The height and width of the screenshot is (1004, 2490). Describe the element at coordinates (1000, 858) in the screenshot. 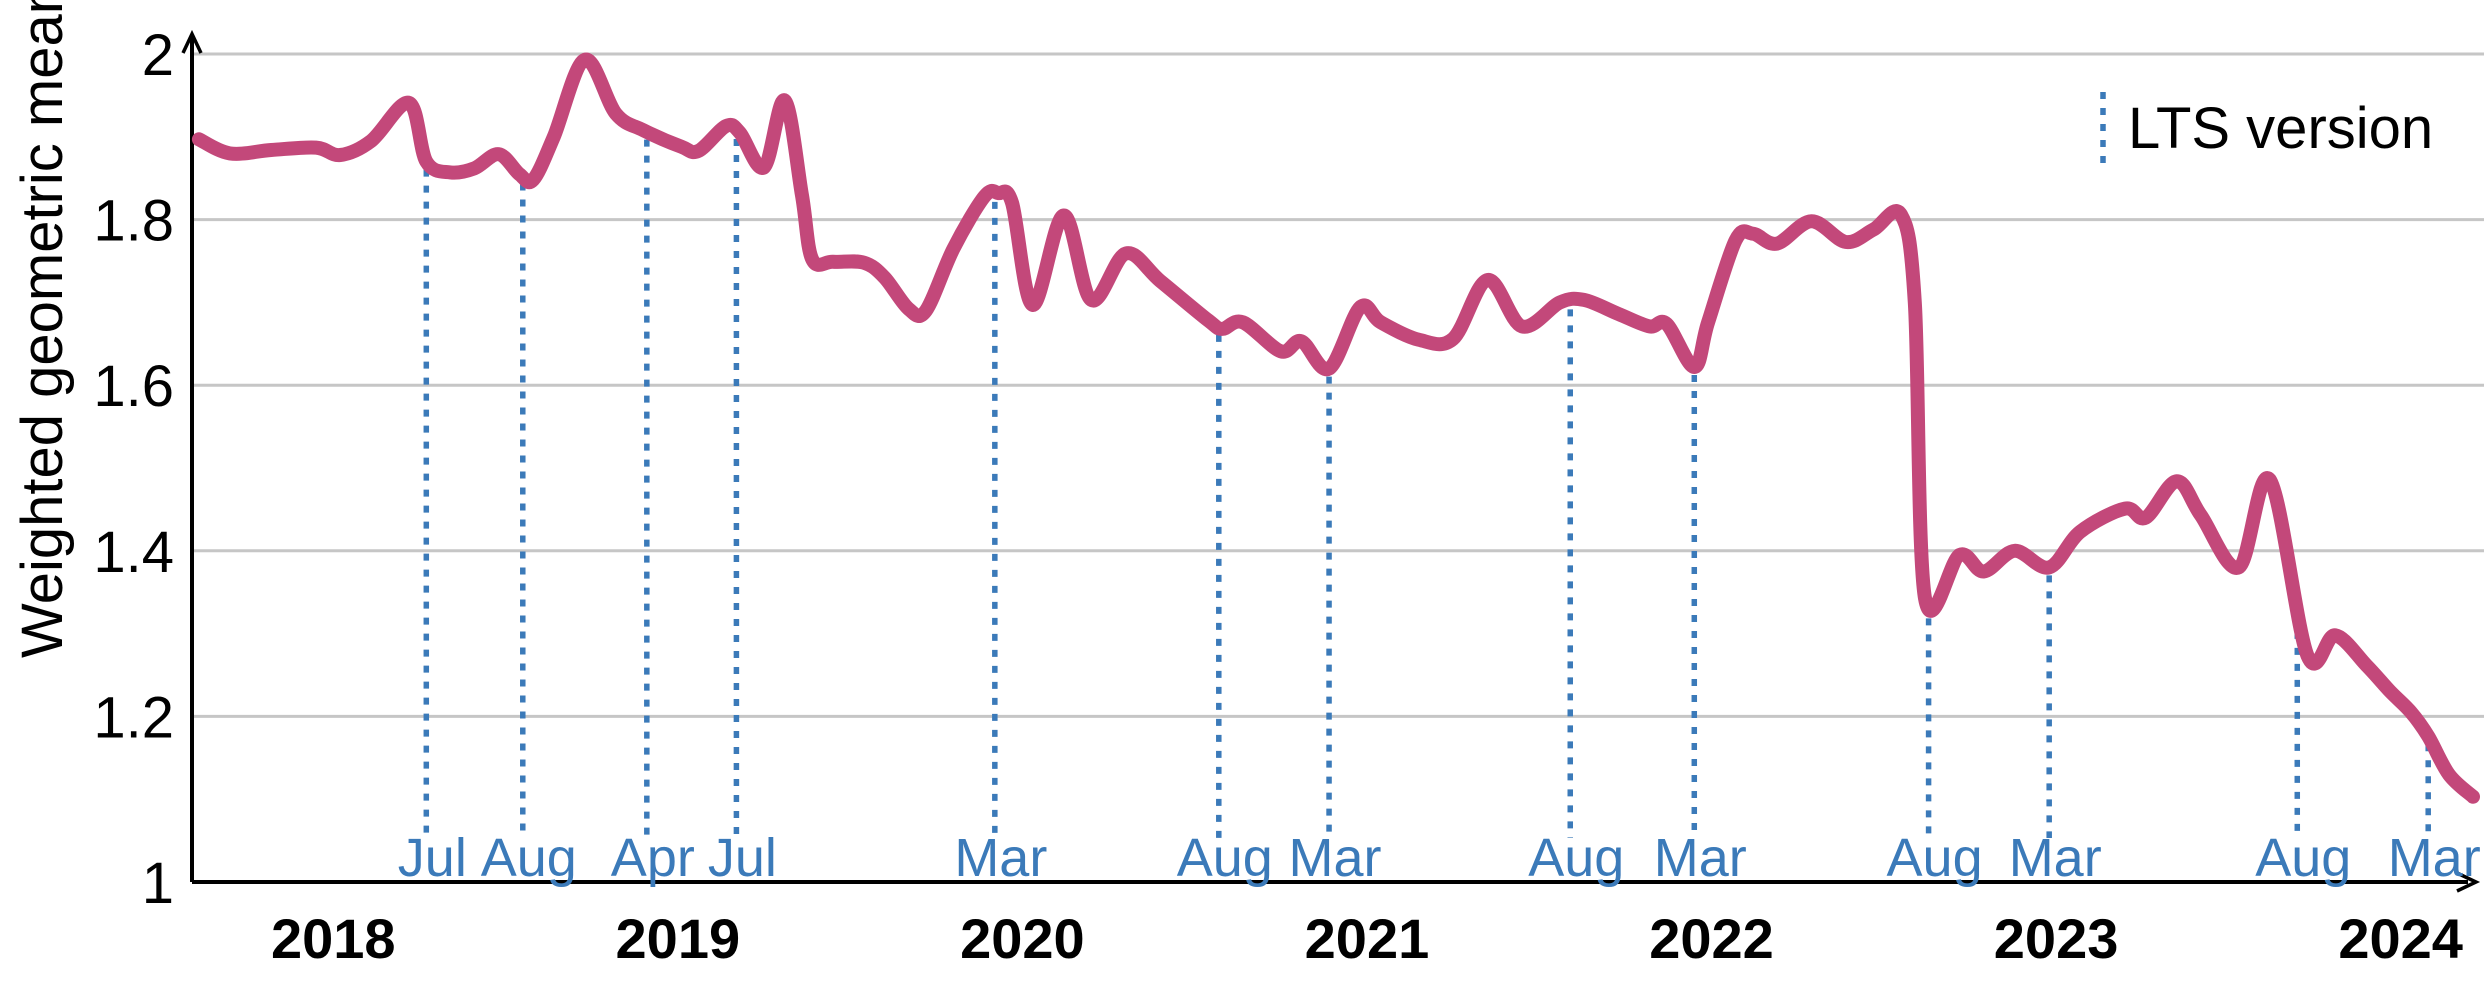

I see `lts-label-mar-4: Mar` at that location.